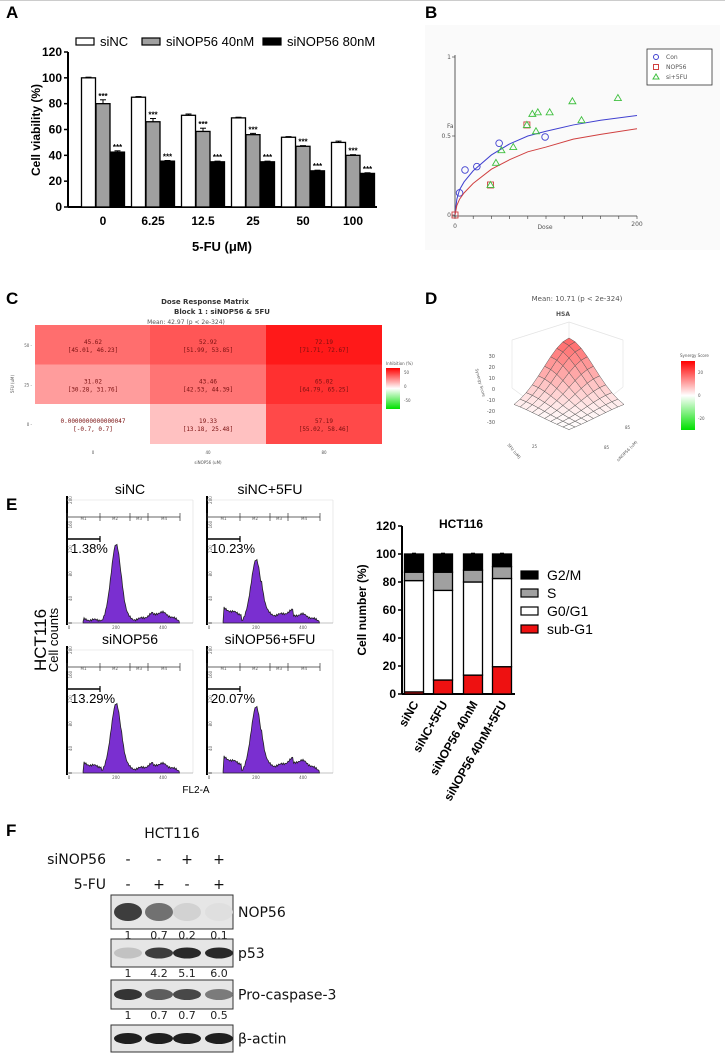 The image size is (725, 1054). I want to click on d-x-axis-label: 5FU (uM), so click(514, 450).